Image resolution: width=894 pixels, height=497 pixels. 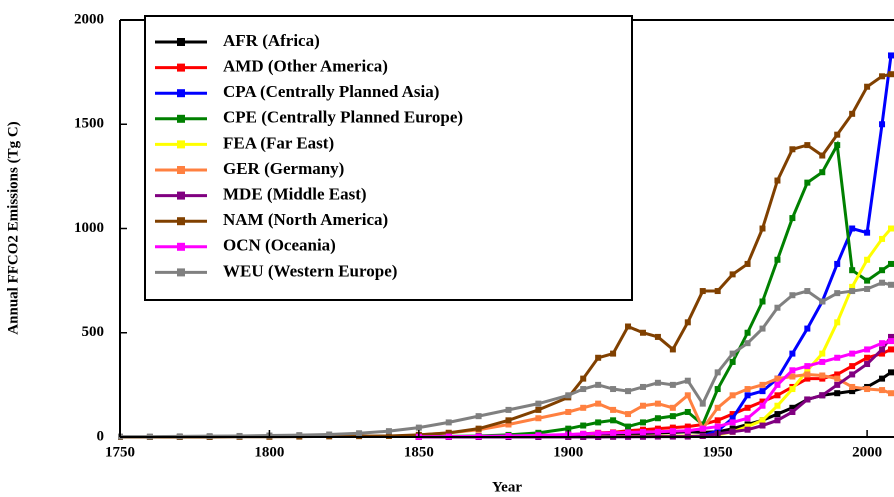 What do you see at coordinates (278, 142) in the screenshot?
I see `legend-label: FEA (Far East)` at bounding box center [278, 142].